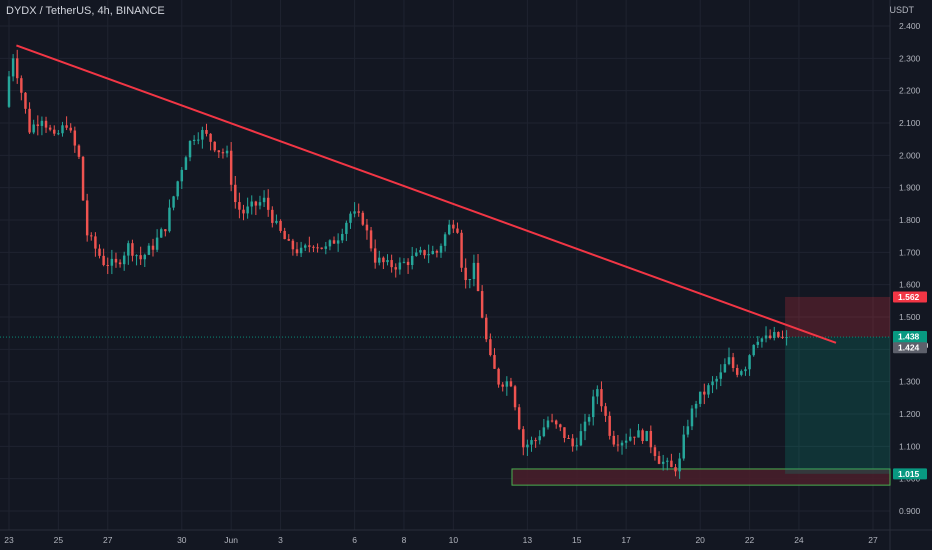 The height and width of the screenshot is (550, 932). I want to click on symbol-title: DYDX / TetherUS, 4h, BINANCE, so click(85, 11).